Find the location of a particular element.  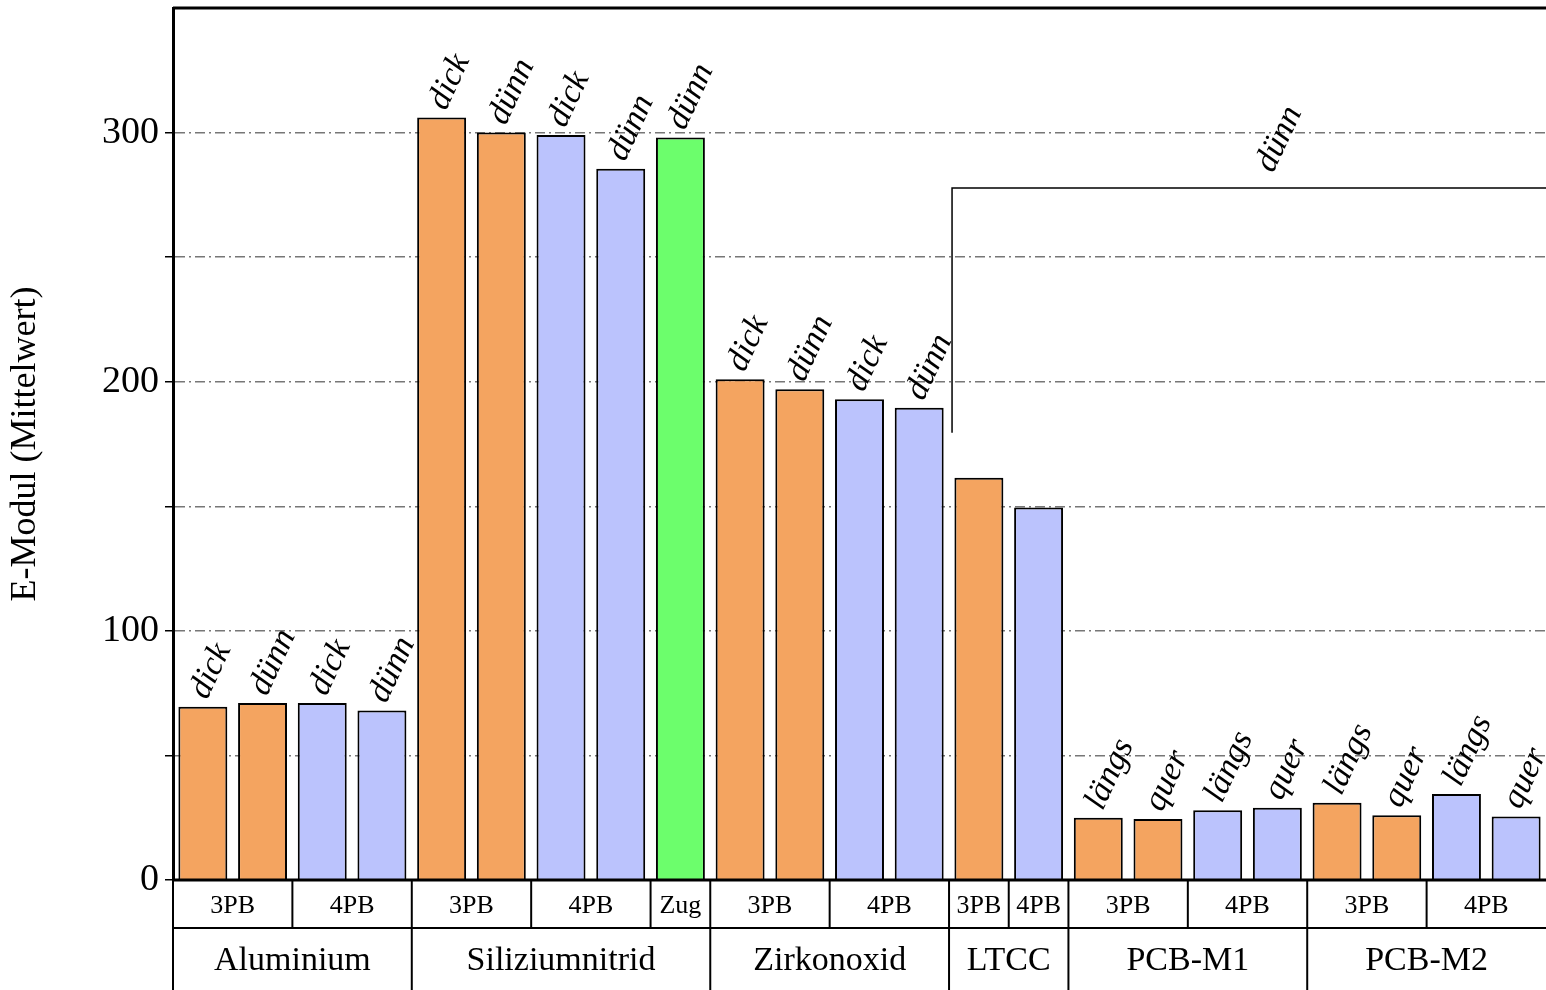

x-tick-label: Zug is located at coordinates (680, 904).